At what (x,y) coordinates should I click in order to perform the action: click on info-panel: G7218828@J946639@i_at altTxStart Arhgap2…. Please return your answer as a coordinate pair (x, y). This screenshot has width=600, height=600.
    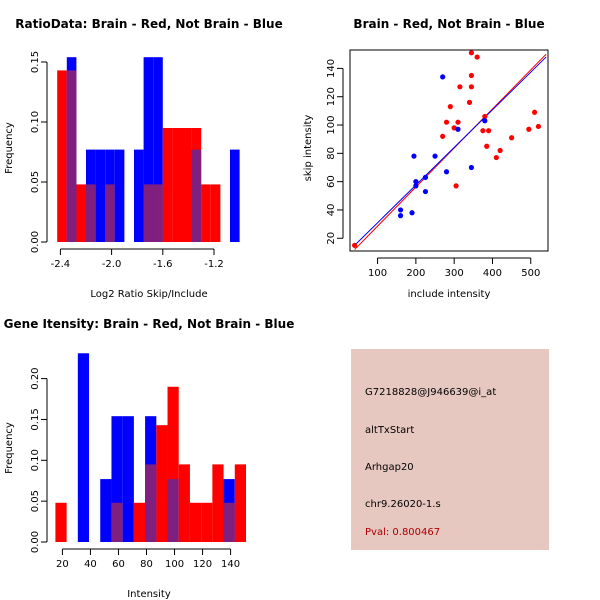
    Looking at the image, I should click on (450, 449).